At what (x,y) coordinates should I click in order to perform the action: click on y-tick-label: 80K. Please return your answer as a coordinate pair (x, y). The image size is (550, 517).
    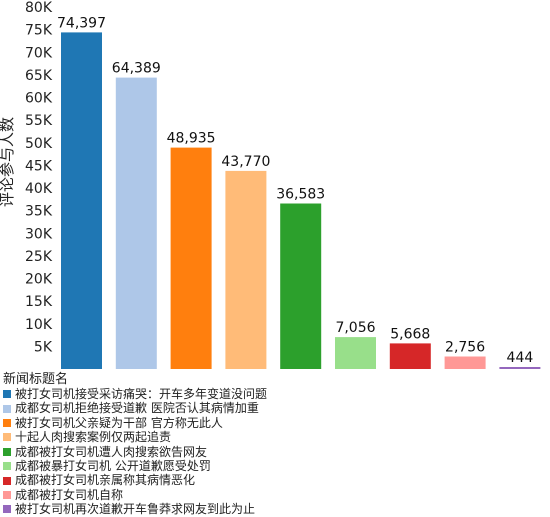
    Looking at the image, I should click on (39, 8).